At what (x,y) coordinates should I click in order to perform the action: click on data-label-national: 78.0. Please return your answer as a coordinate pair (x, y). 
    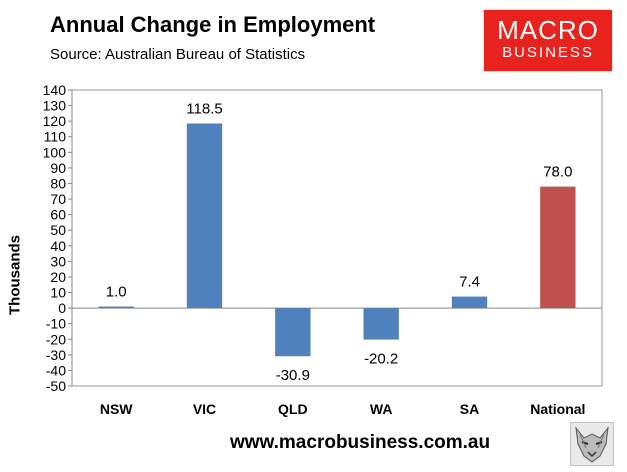
    Looking at the image, I should click on (557, 172).